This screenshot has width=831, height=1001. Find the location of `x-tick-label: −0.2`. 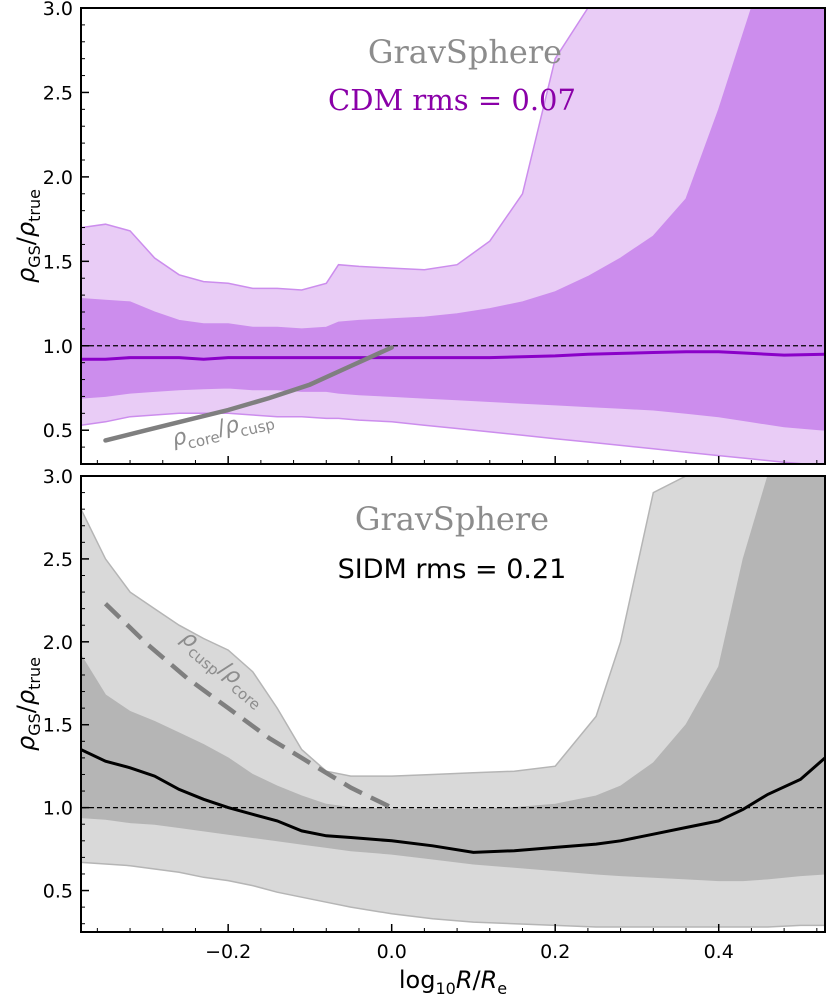

x-tick-label: −0.2 is located at coordinates (228, 952).